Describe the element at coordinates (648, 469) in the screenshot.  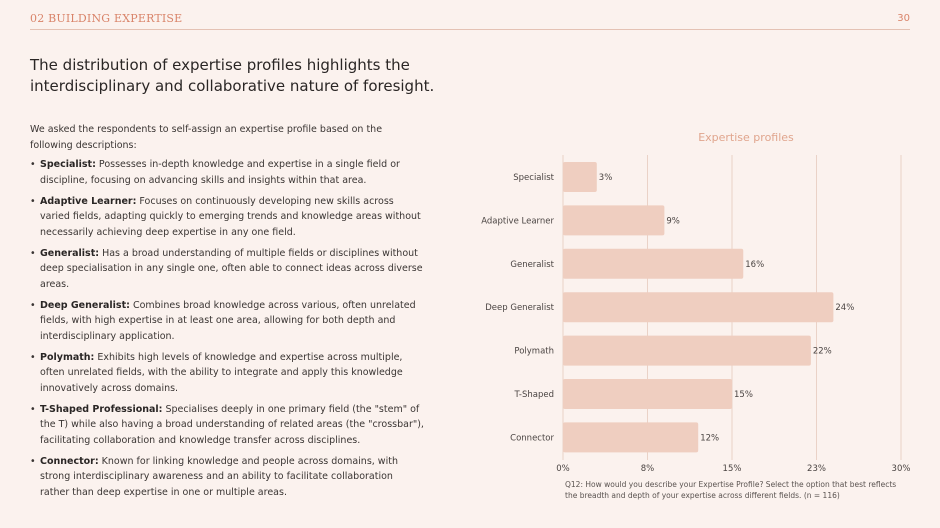
I see `x-tick-label: 8%` at that location.